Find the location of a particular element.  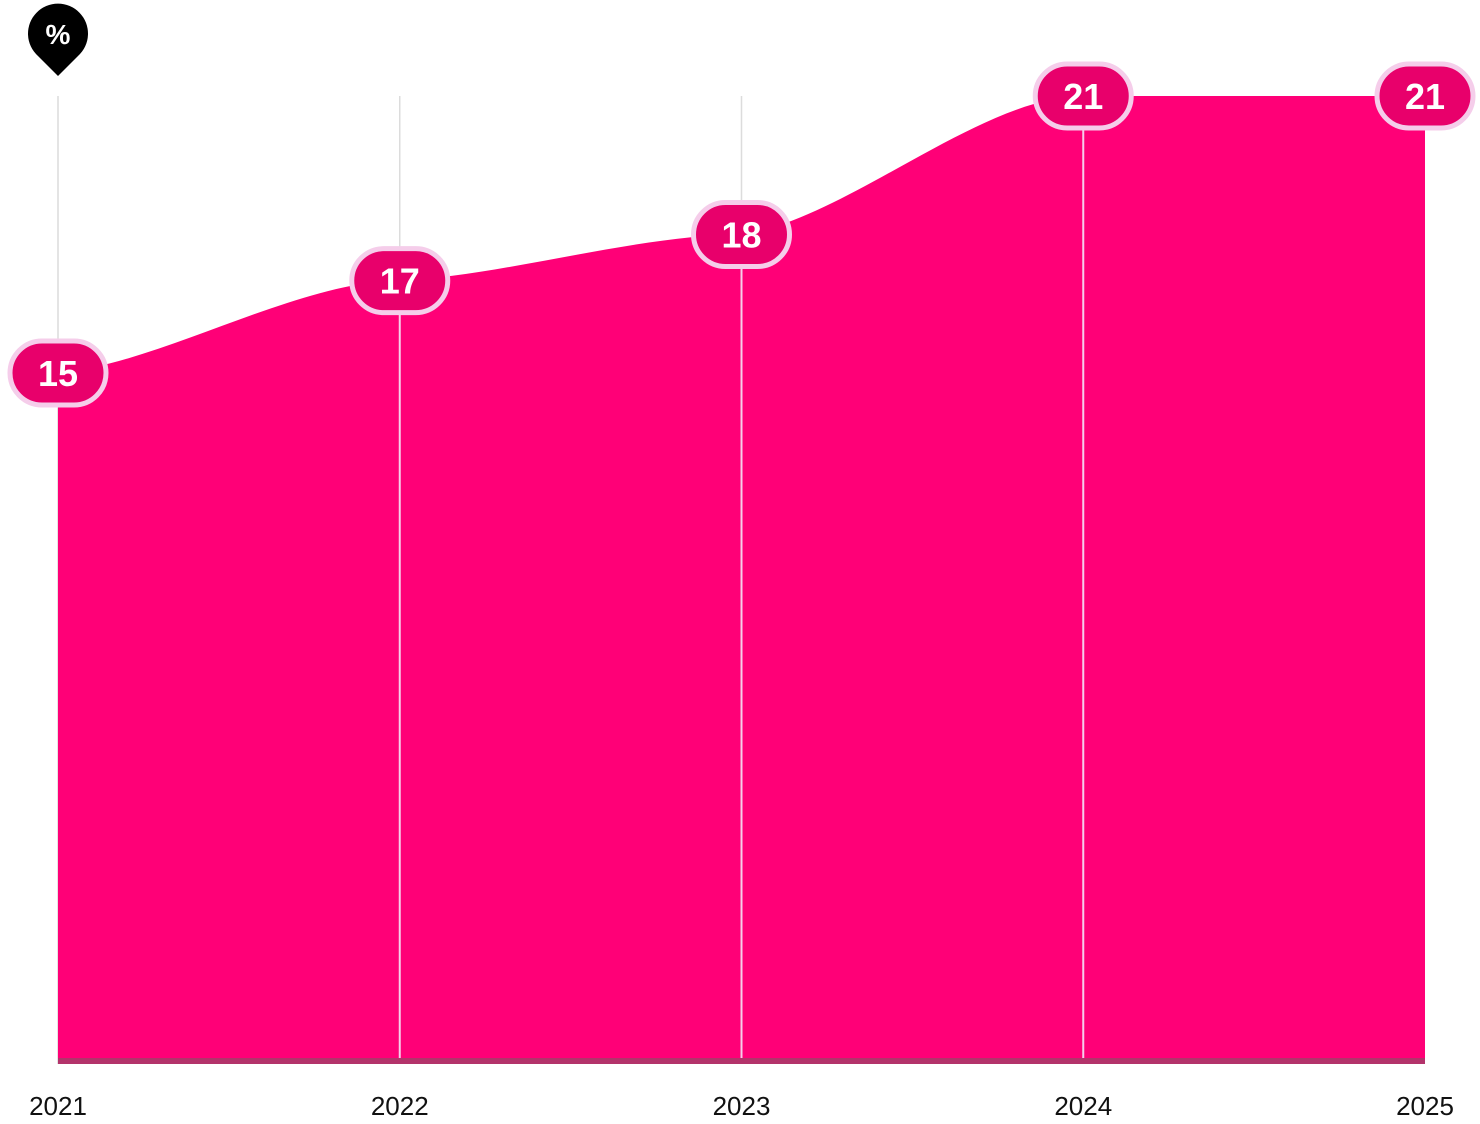

x-axis-ticks: 2021 2022 2023 2024 2025 is located at coordinates (741, 1106).